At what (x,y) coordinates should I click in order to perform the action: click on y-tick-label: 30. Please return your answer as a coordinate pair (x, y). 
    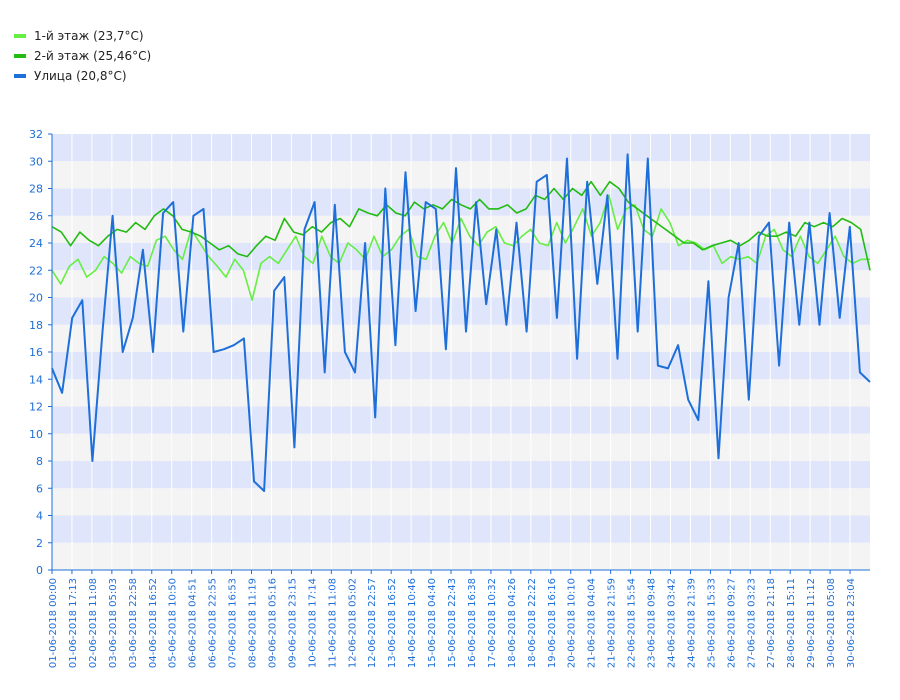
    Looking at the image, I should click on (36, 161).